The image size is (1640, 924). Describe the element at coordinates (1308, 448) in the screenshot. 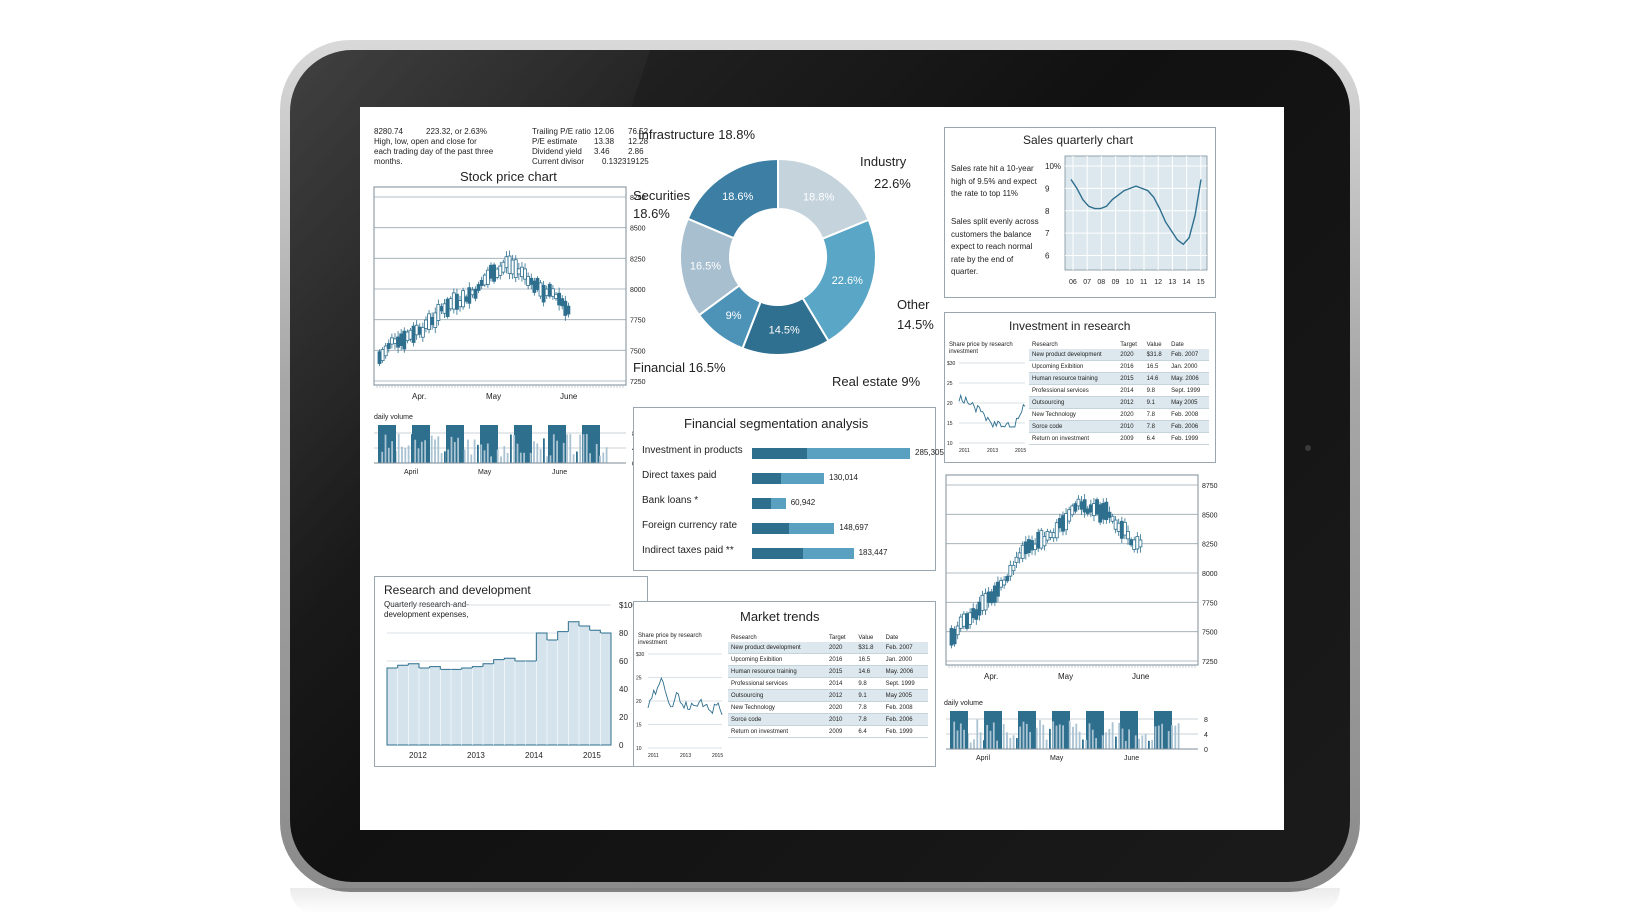

I see `camera-dot` at that location.